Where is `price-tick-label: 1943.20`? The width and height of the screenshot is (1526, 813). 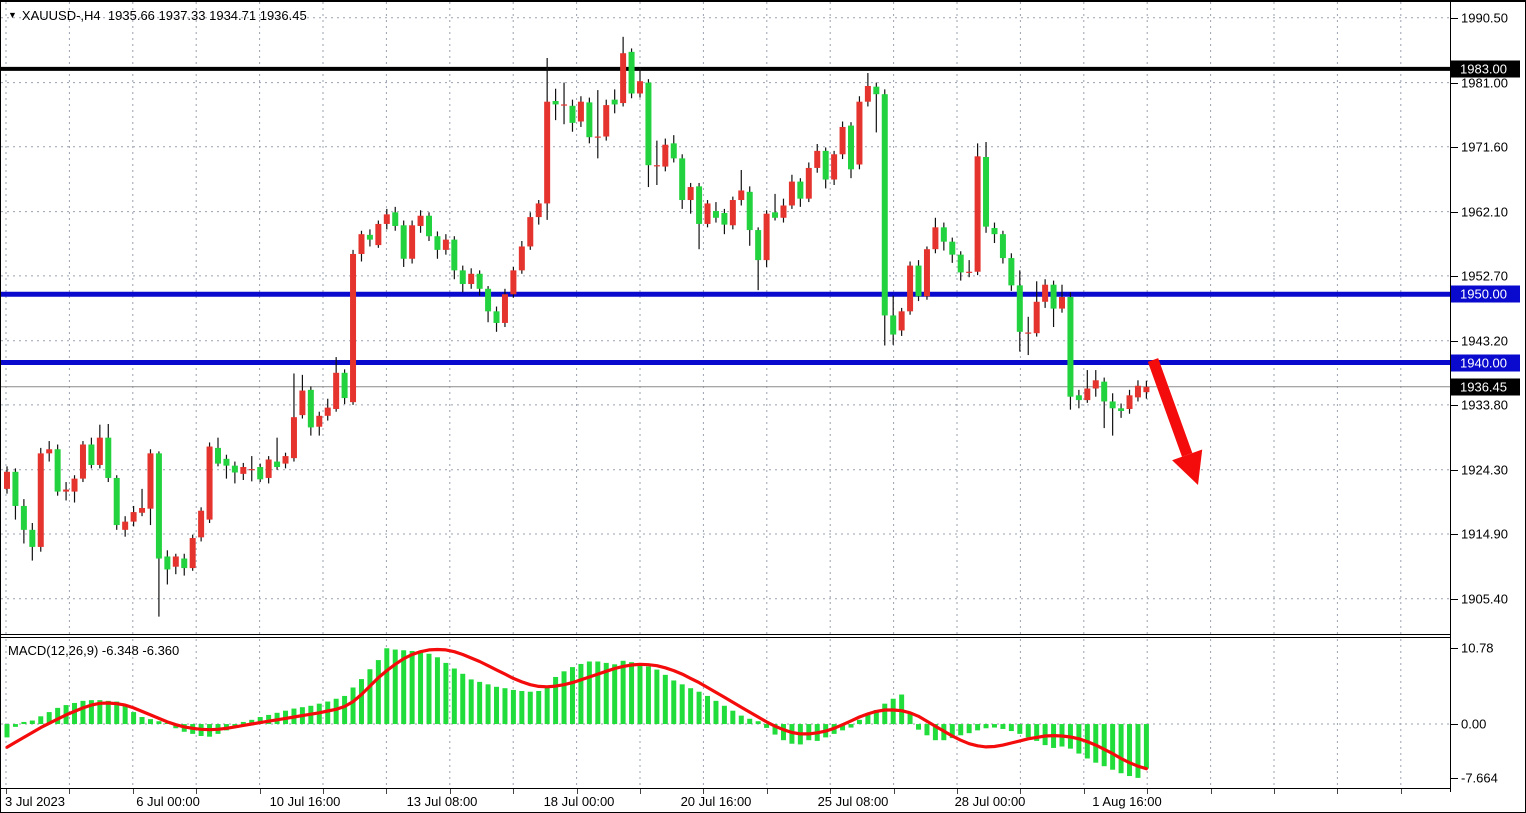
price-tick-label: 1943.20 is located at coordinates (1484, 341).